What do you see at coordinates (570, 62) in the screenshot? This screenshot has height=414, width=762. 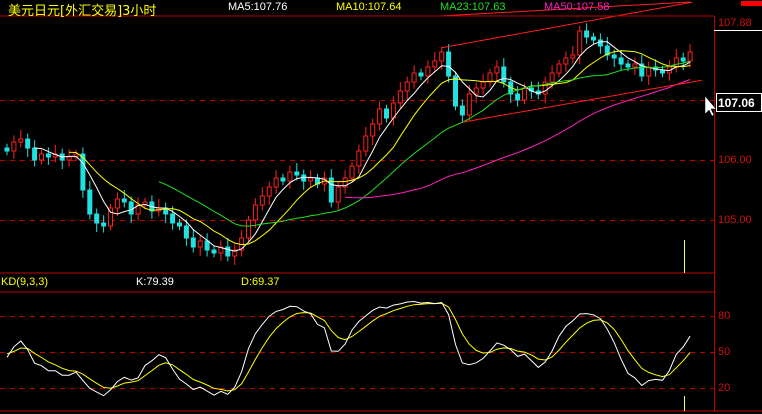 I see `trendlines` at bounding box center [570, 62].